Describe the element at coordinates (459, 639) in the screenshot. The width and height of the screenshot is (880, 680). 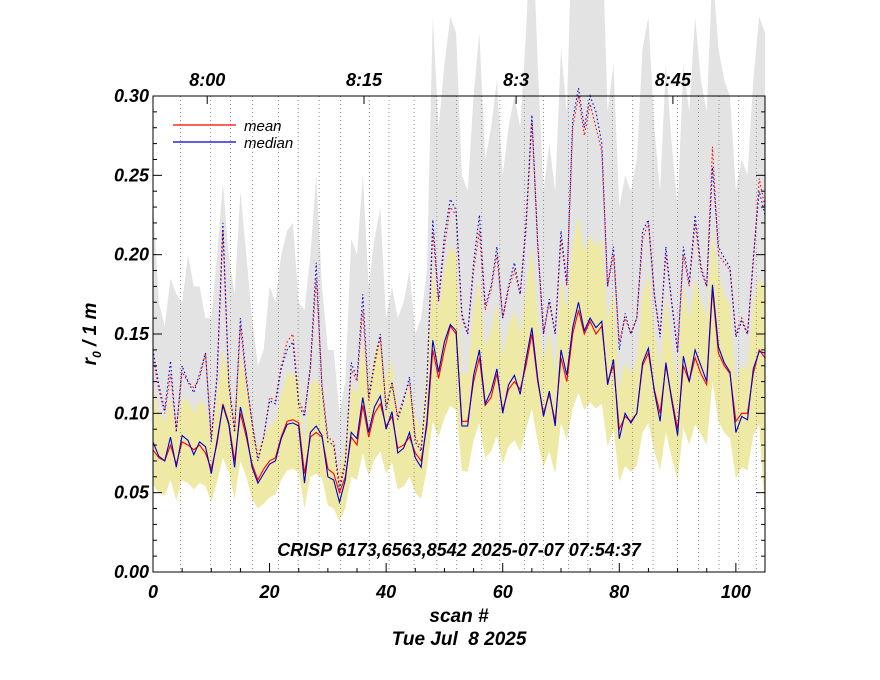
I see `x-axis-date-label: Tue Jul 8 2025` at that location.